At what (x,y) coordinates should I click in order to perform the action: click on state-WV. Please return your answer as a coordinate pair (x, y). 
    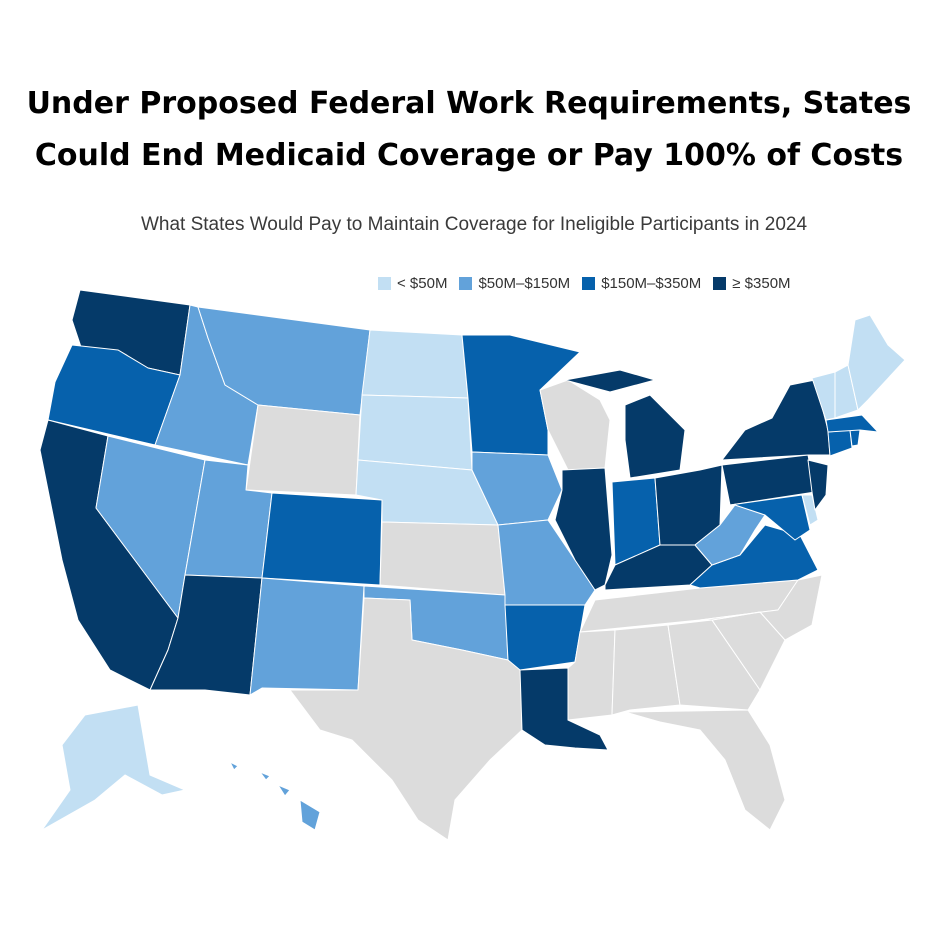
    Looking at the image, I should click on (730, 535).